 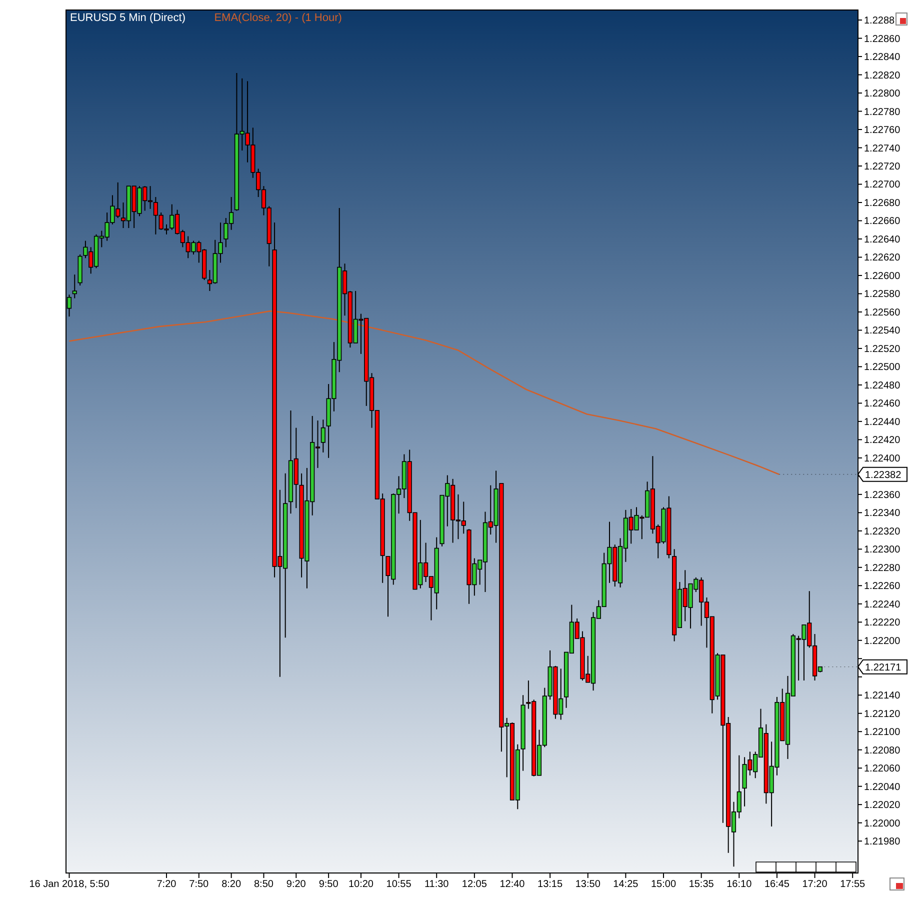 I want to click on x-tick-label: 10:55, so click(x=399, y=884).